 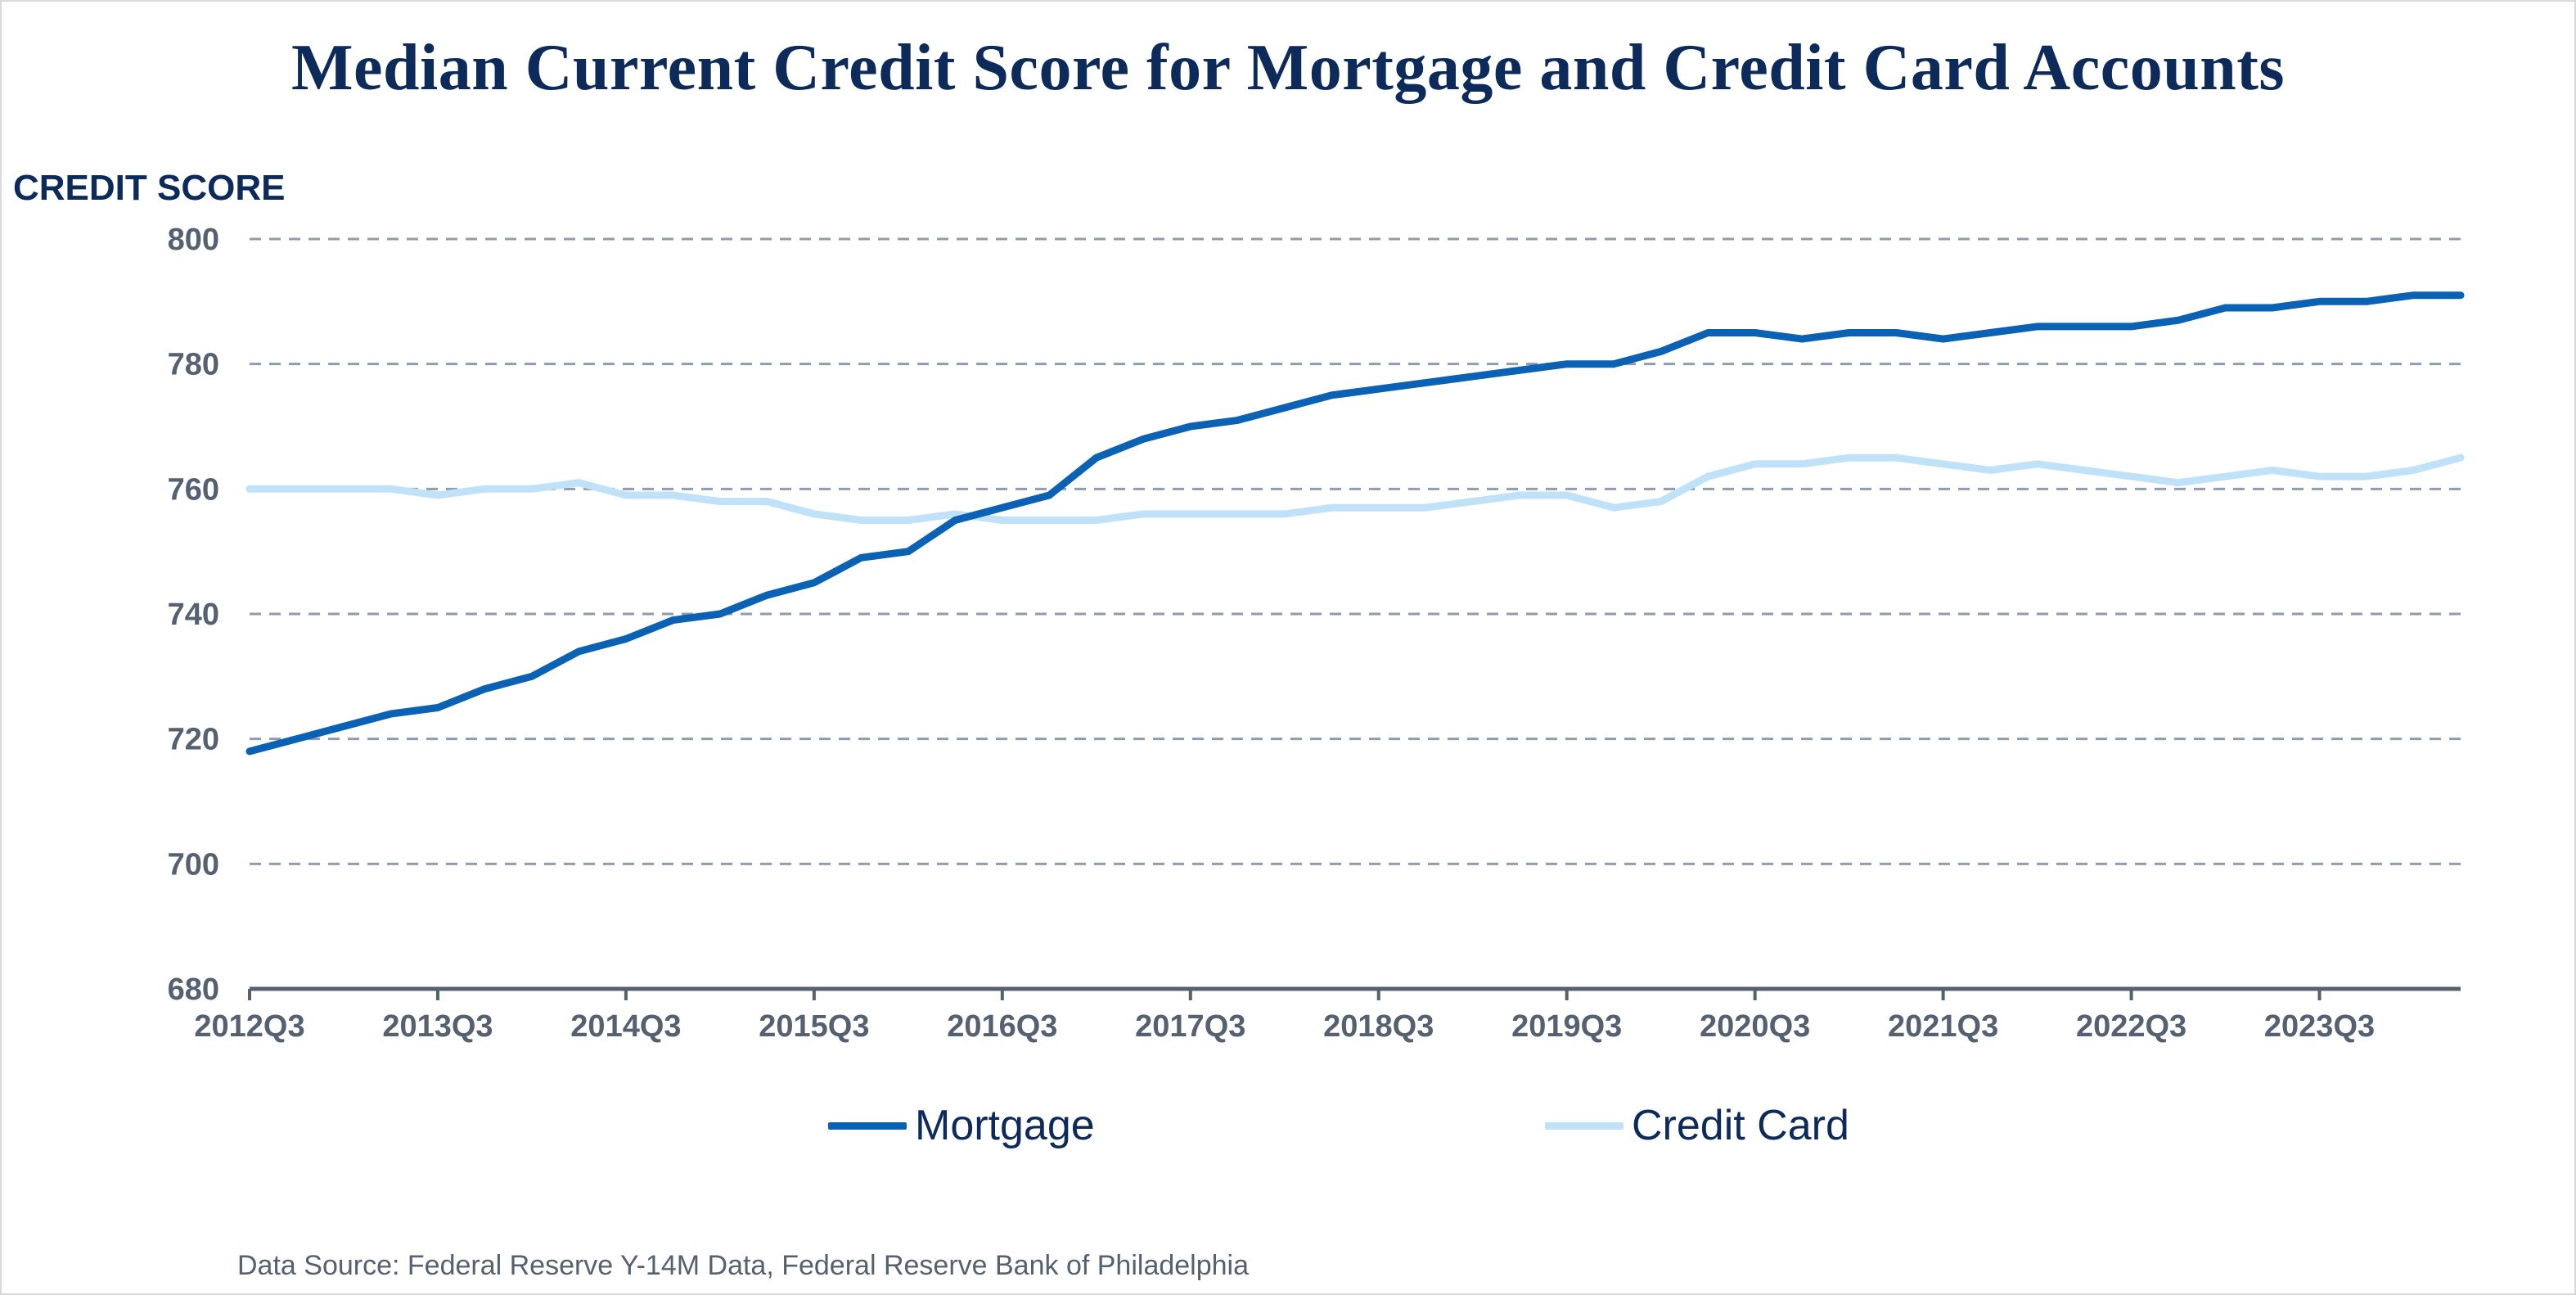 I want to click on y-tick-labels: 680 700 720 740 760 780 800, so click(x=193, y=615).